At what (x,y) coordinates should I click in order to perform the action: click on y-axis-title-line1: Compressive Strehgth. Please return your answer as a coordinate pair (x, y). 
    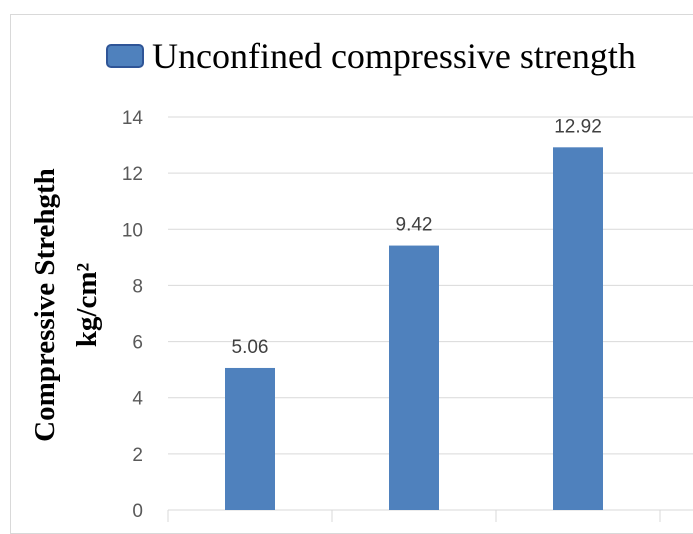
    Looking at the image, I should click on (45, 305).